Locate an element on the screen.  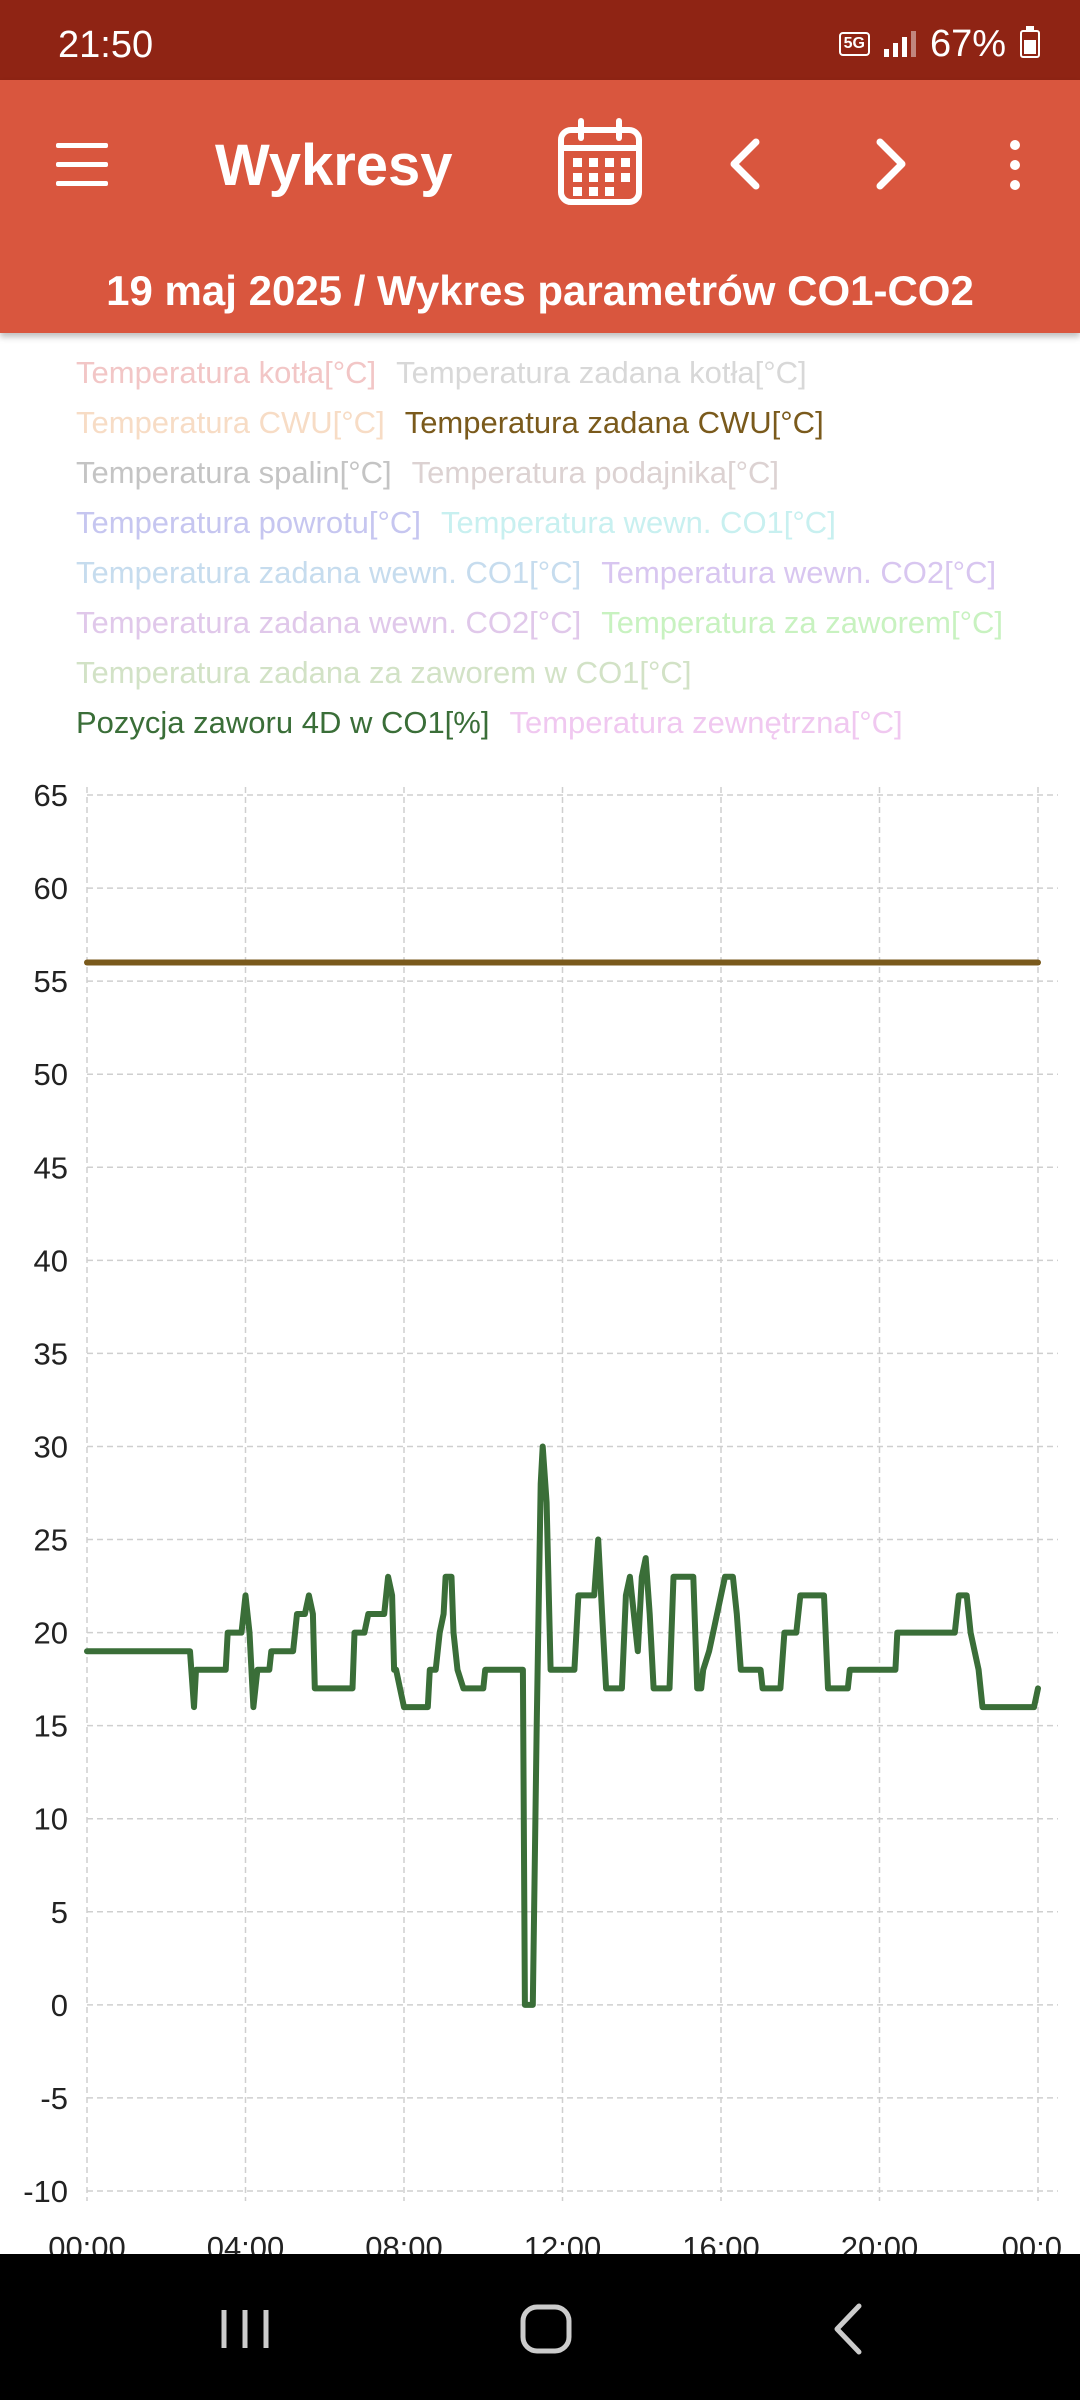
legend-item: Temperatura podajnika[°C] is located at coordinates (595, 472).